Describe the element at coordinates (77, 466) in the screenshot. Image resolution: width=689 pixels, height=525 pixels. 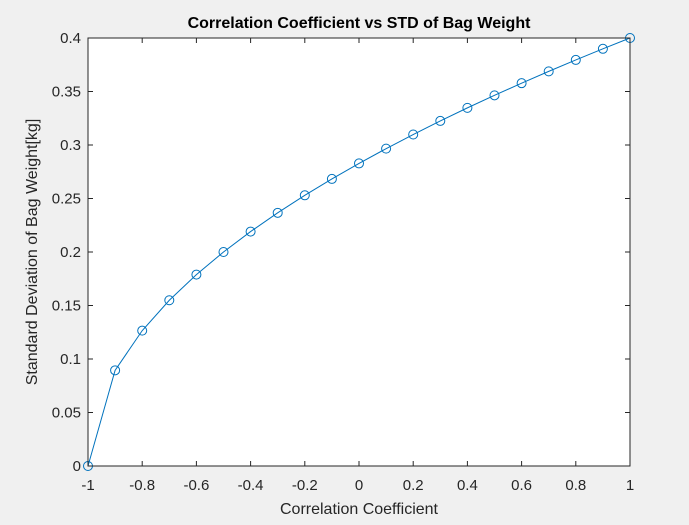
I see `y-tick-label: 0` at that location.